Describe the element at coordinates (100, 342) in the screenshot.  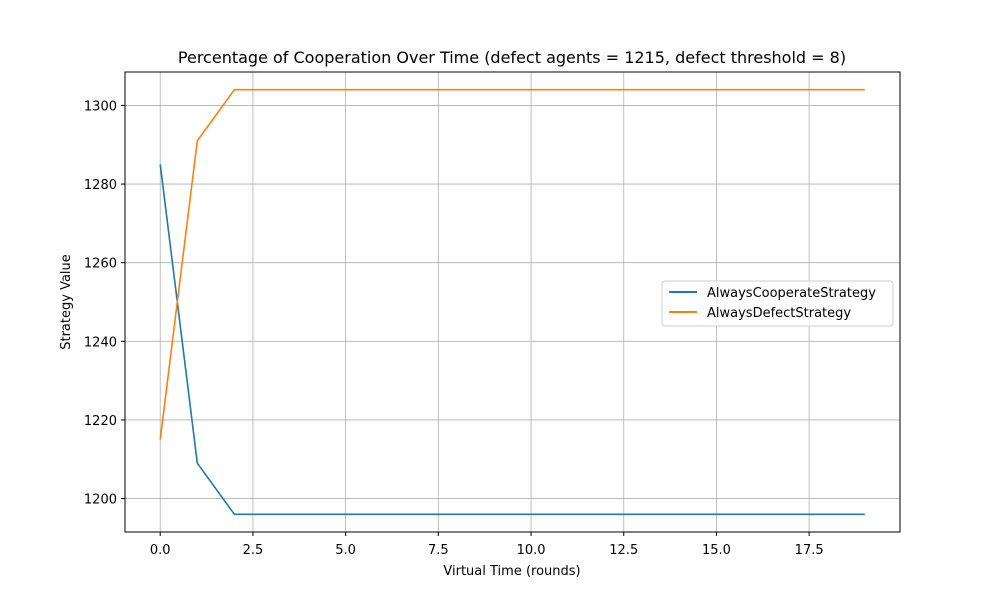
I see `y-tick-label: 1240` at that location.